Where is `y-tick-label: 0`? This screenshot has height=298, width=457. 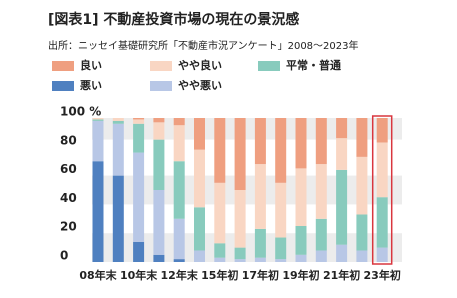 y-tick-label: 0 is located at coordinates (64, 256).